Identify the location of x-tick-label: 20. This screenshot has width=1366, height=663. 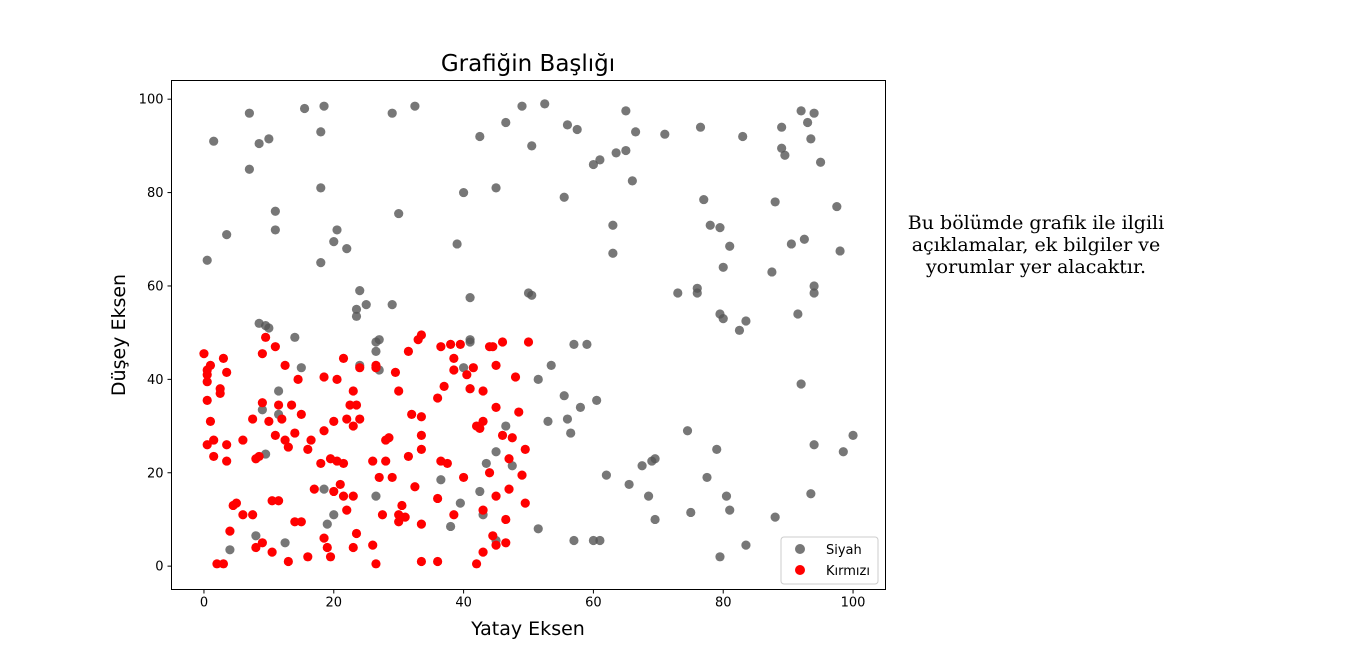
(333, 603).